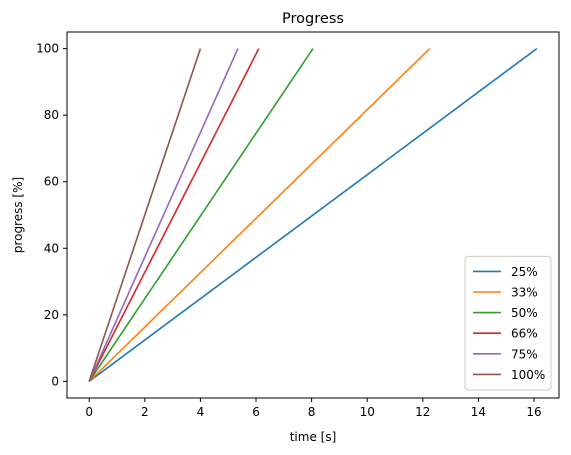  What do you see at coordinates (313, 19) in the screenshot?
I see `chart-title: Progress` at bounding box center [313, 19].